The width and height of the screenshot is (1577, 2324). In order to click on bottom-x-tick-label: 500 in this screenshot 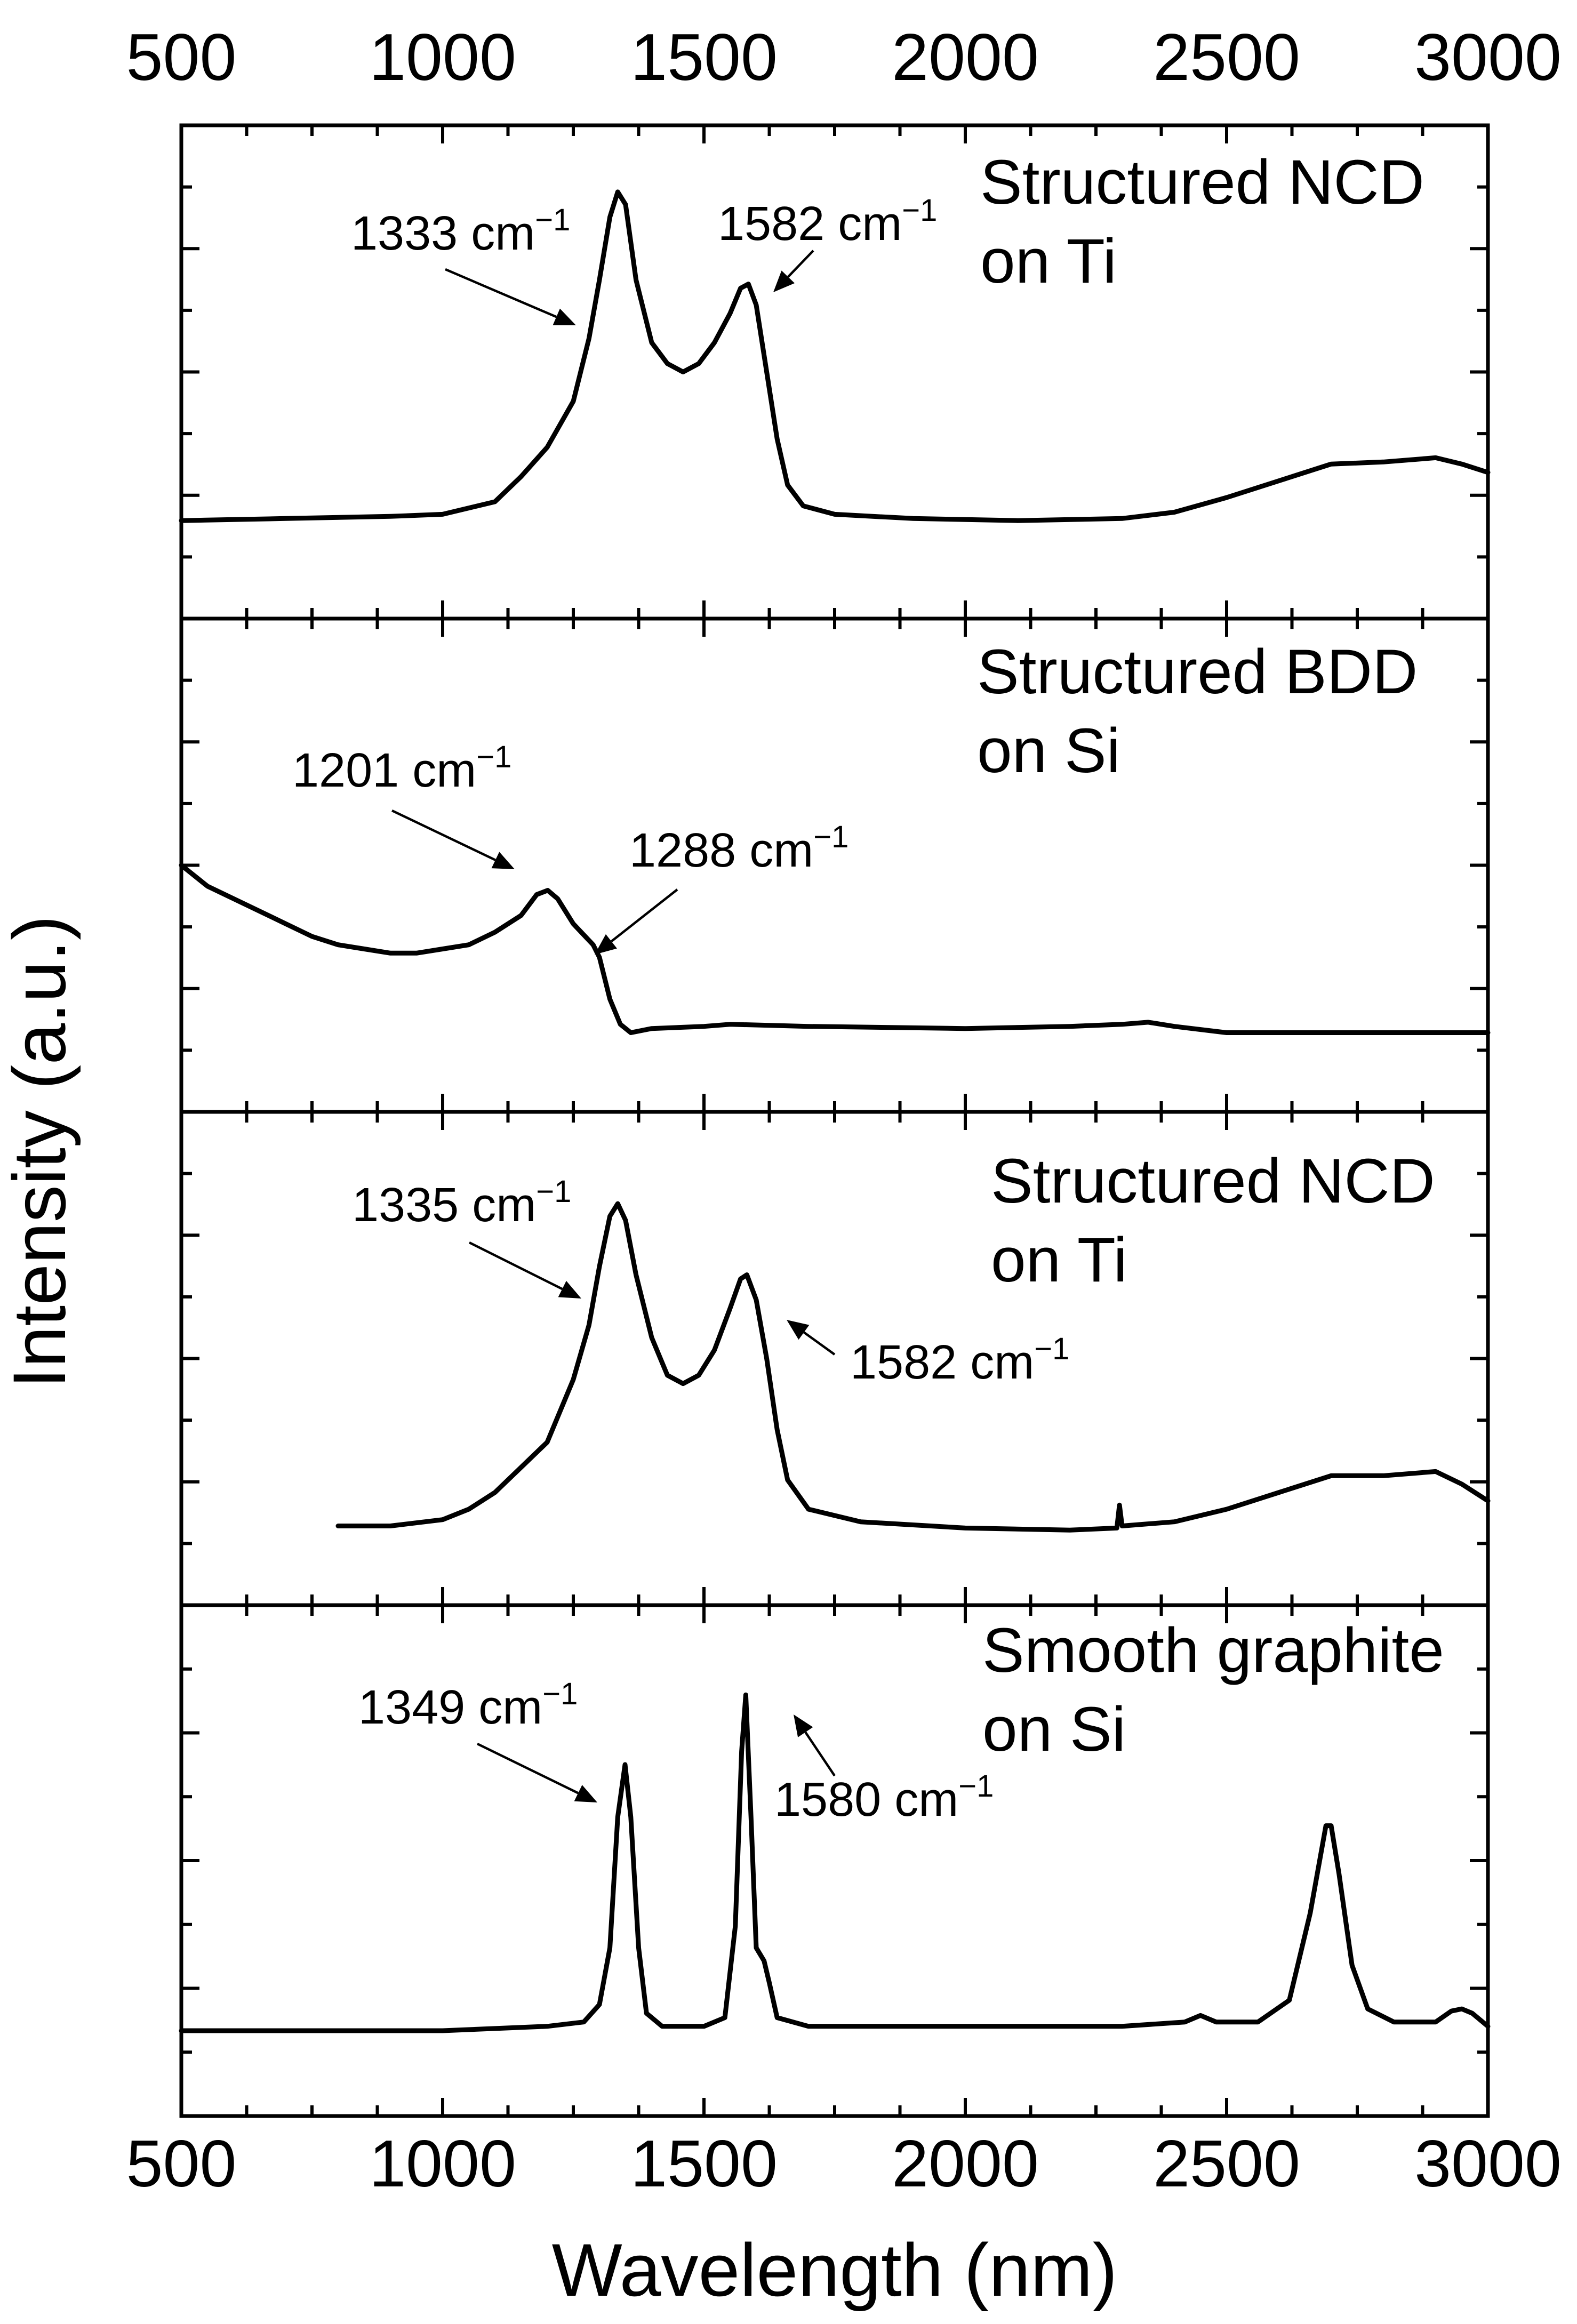, I will do `click(181, 2164)`.